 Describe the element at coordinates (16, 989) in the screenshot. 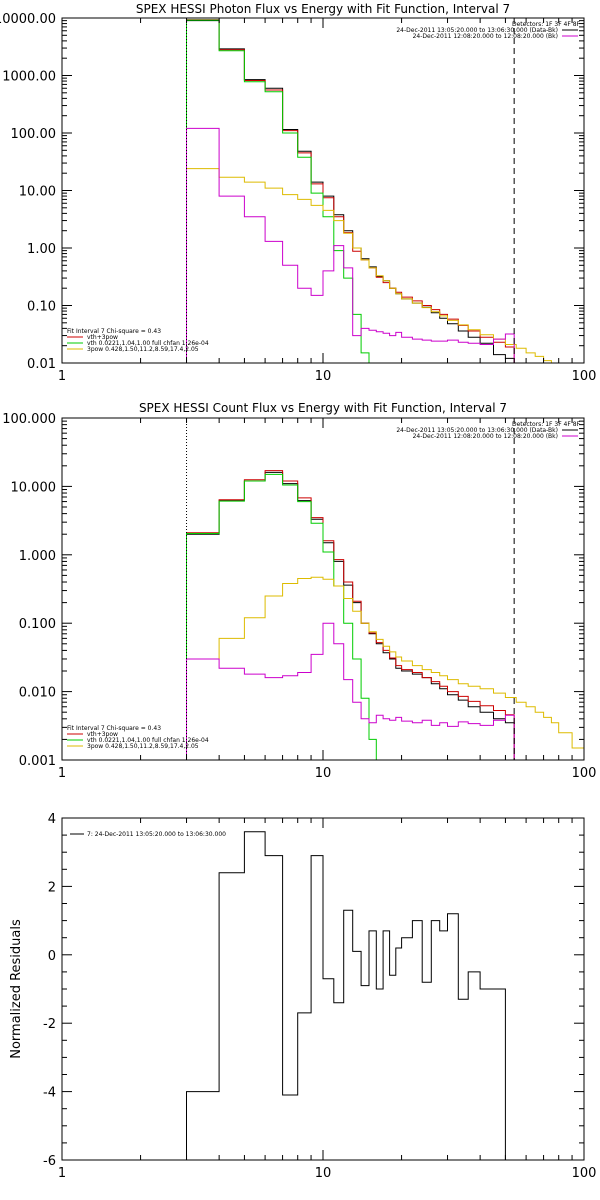

I see `y-axis-label: Normalized Residuals` at that location.